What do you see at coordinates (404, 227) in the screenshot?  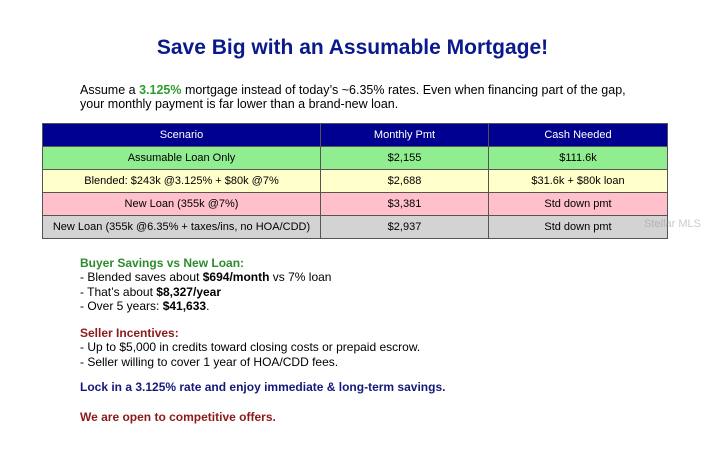 I see `cell: $2,937` at bounding box center [404, 227].